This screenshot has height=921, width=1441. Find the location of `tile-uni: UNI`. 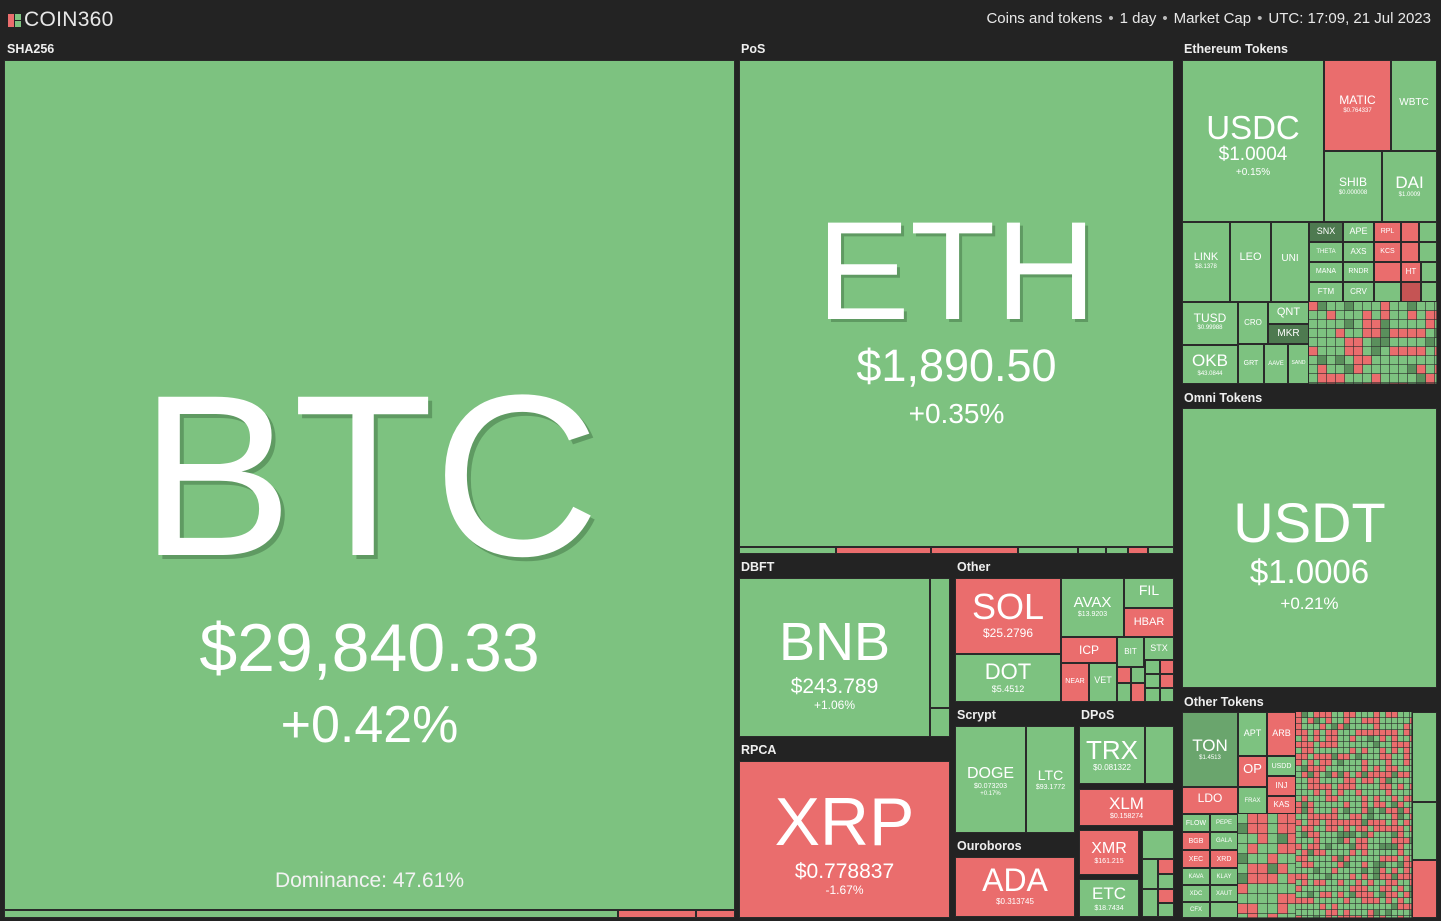

tile-uni: UNI is located at coordinates (1290, 262).